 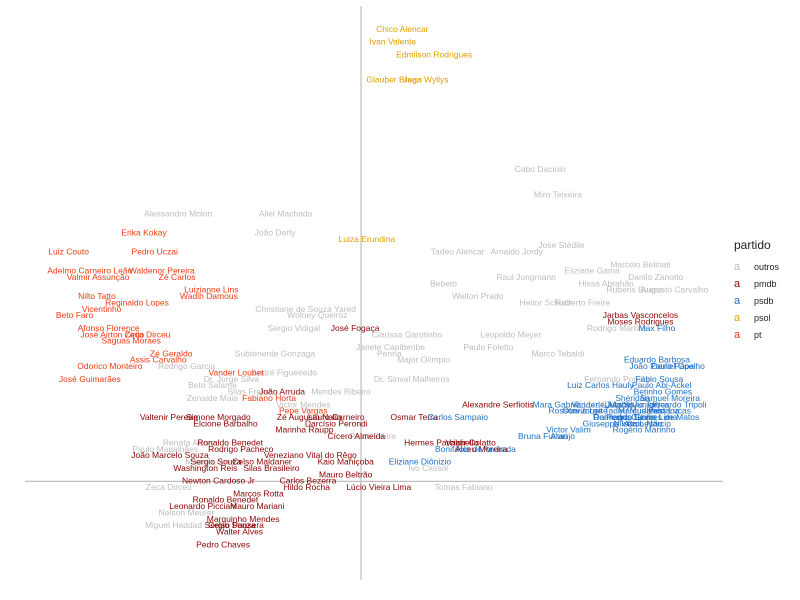 I want to click on point-label: Kaio Maniçoba, so click(x=346, y=462).